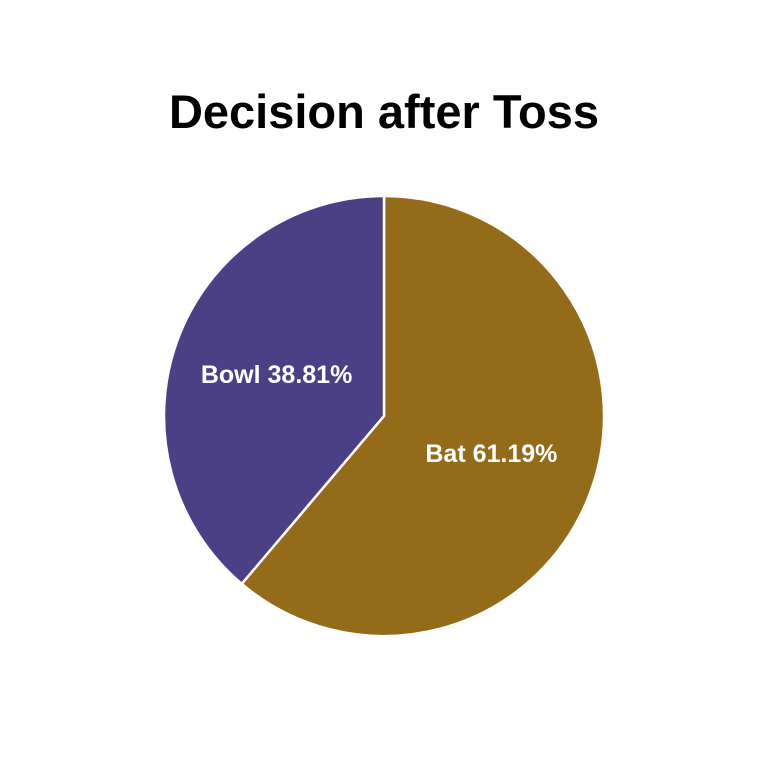  I want to click on chart-title: Decision after Toss, so click(384, 111).